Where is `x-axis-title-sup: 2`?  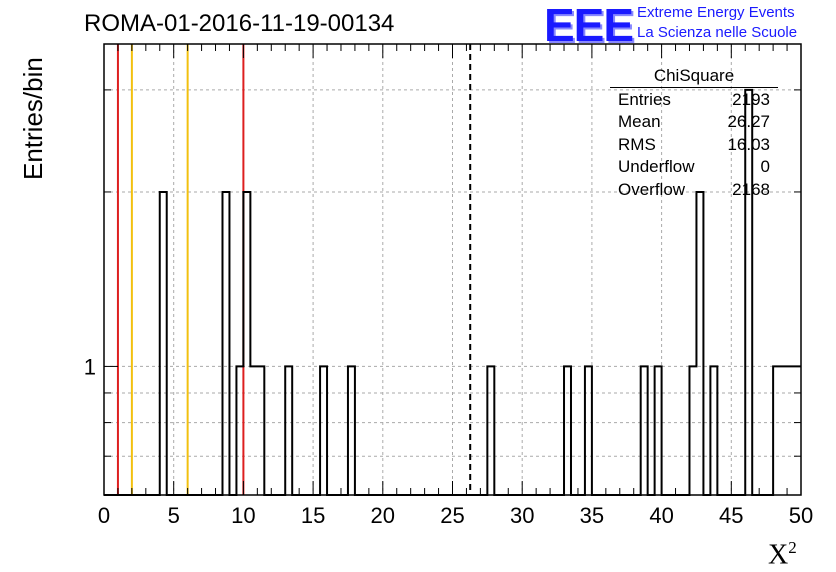
x-axis-title-sup: 2 is located at coordinates (792, 547).